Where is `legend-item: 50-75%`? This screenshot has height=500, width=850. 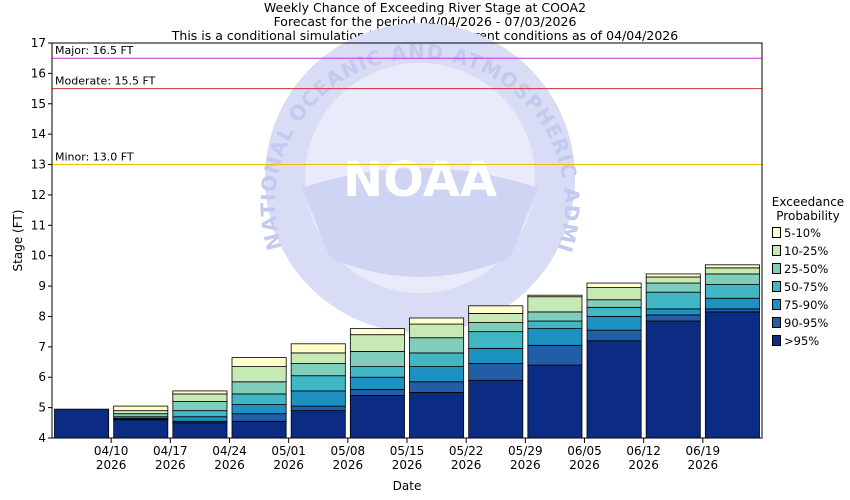 legend-item: 50-75% is located at coordinates (800, 287).